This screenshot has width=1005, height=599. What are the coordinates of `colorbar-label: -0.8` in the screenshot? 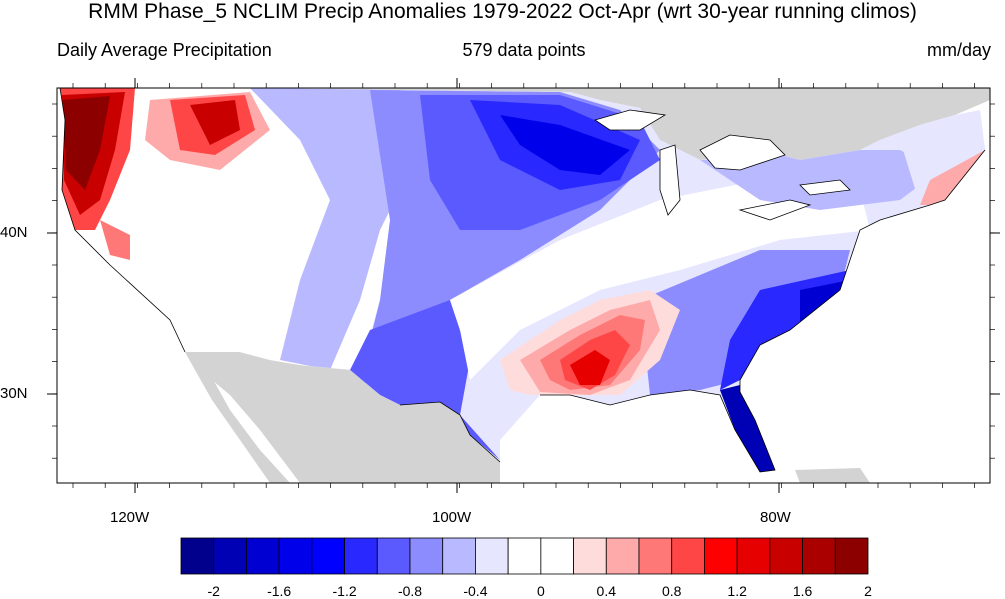 It's located at (410, 591).